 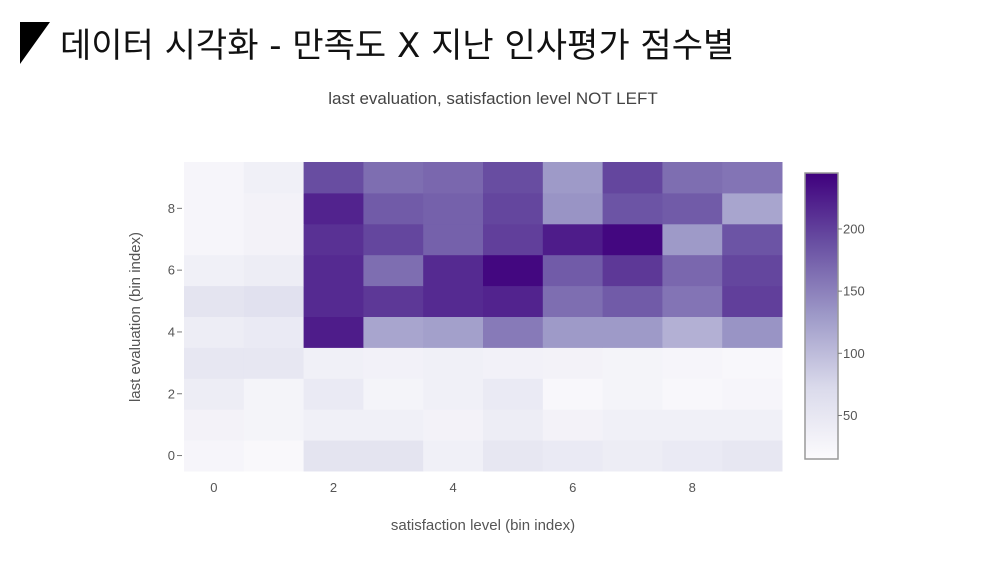 What do you see at coordinates (35, 42) in the screenshot?
I see `corner-triangle-icon` at bounding box center [35, 42].